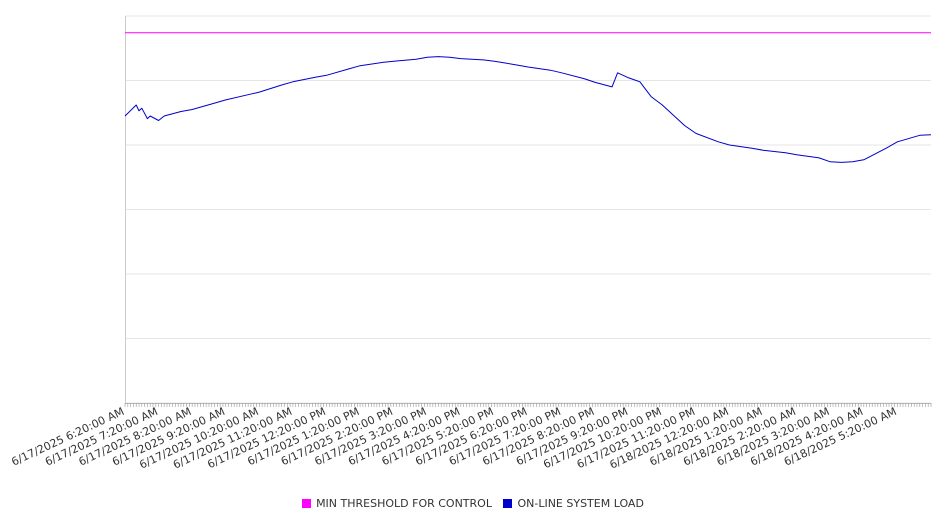 The width and height of the screenshot is (946, 526). I want to click on legend-label-threshold: MIN THRESHOLD FOR CONTROL, so click(404, 503).